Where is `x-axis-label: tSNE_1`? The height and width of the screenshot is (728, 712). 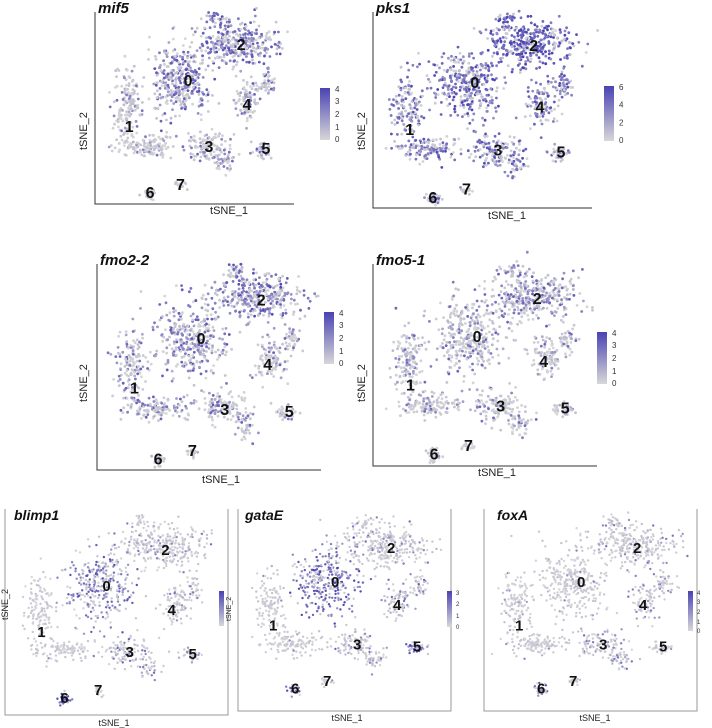
x-axis-label: tSNE_1 is located at coordinates (221, 480).